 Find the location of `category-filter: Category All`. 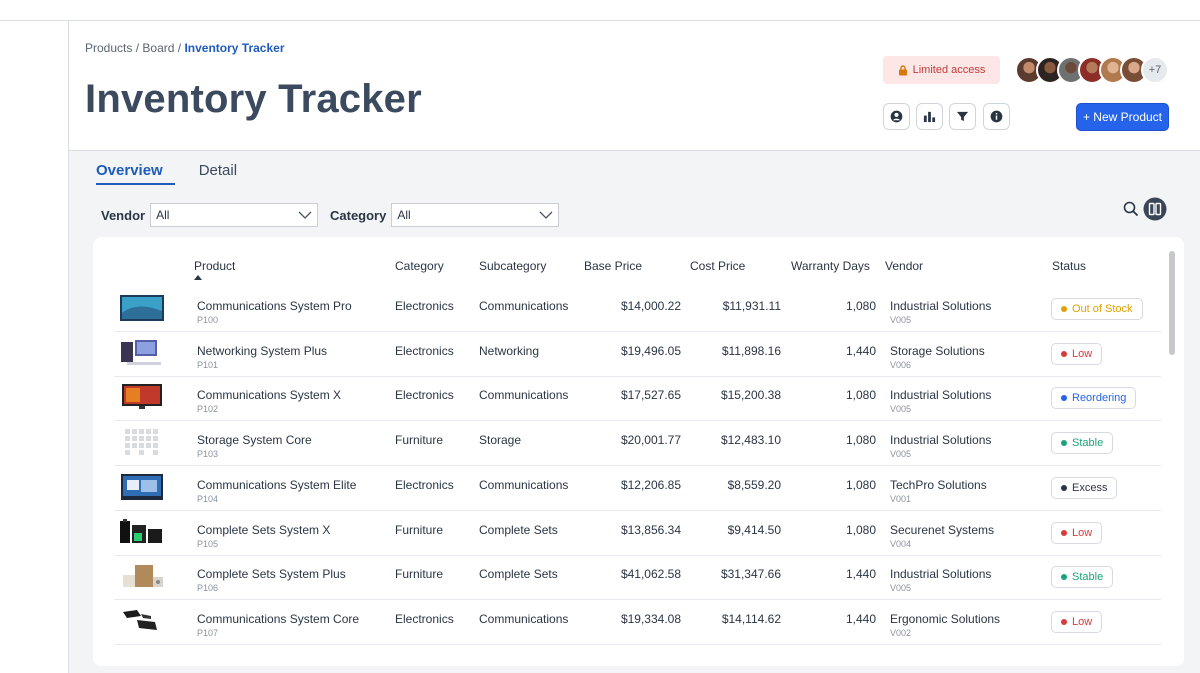

category-filter: Category All is located at coordinates (445, 215).